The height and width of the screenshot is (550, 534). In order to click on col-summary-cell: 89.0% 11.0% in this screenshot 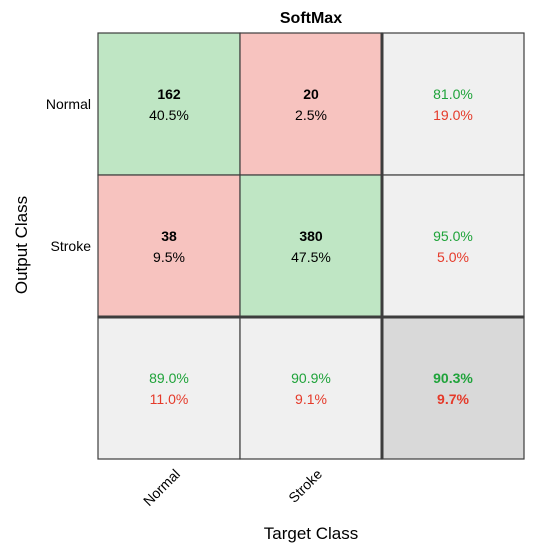, I will do `click(169, 388)`.